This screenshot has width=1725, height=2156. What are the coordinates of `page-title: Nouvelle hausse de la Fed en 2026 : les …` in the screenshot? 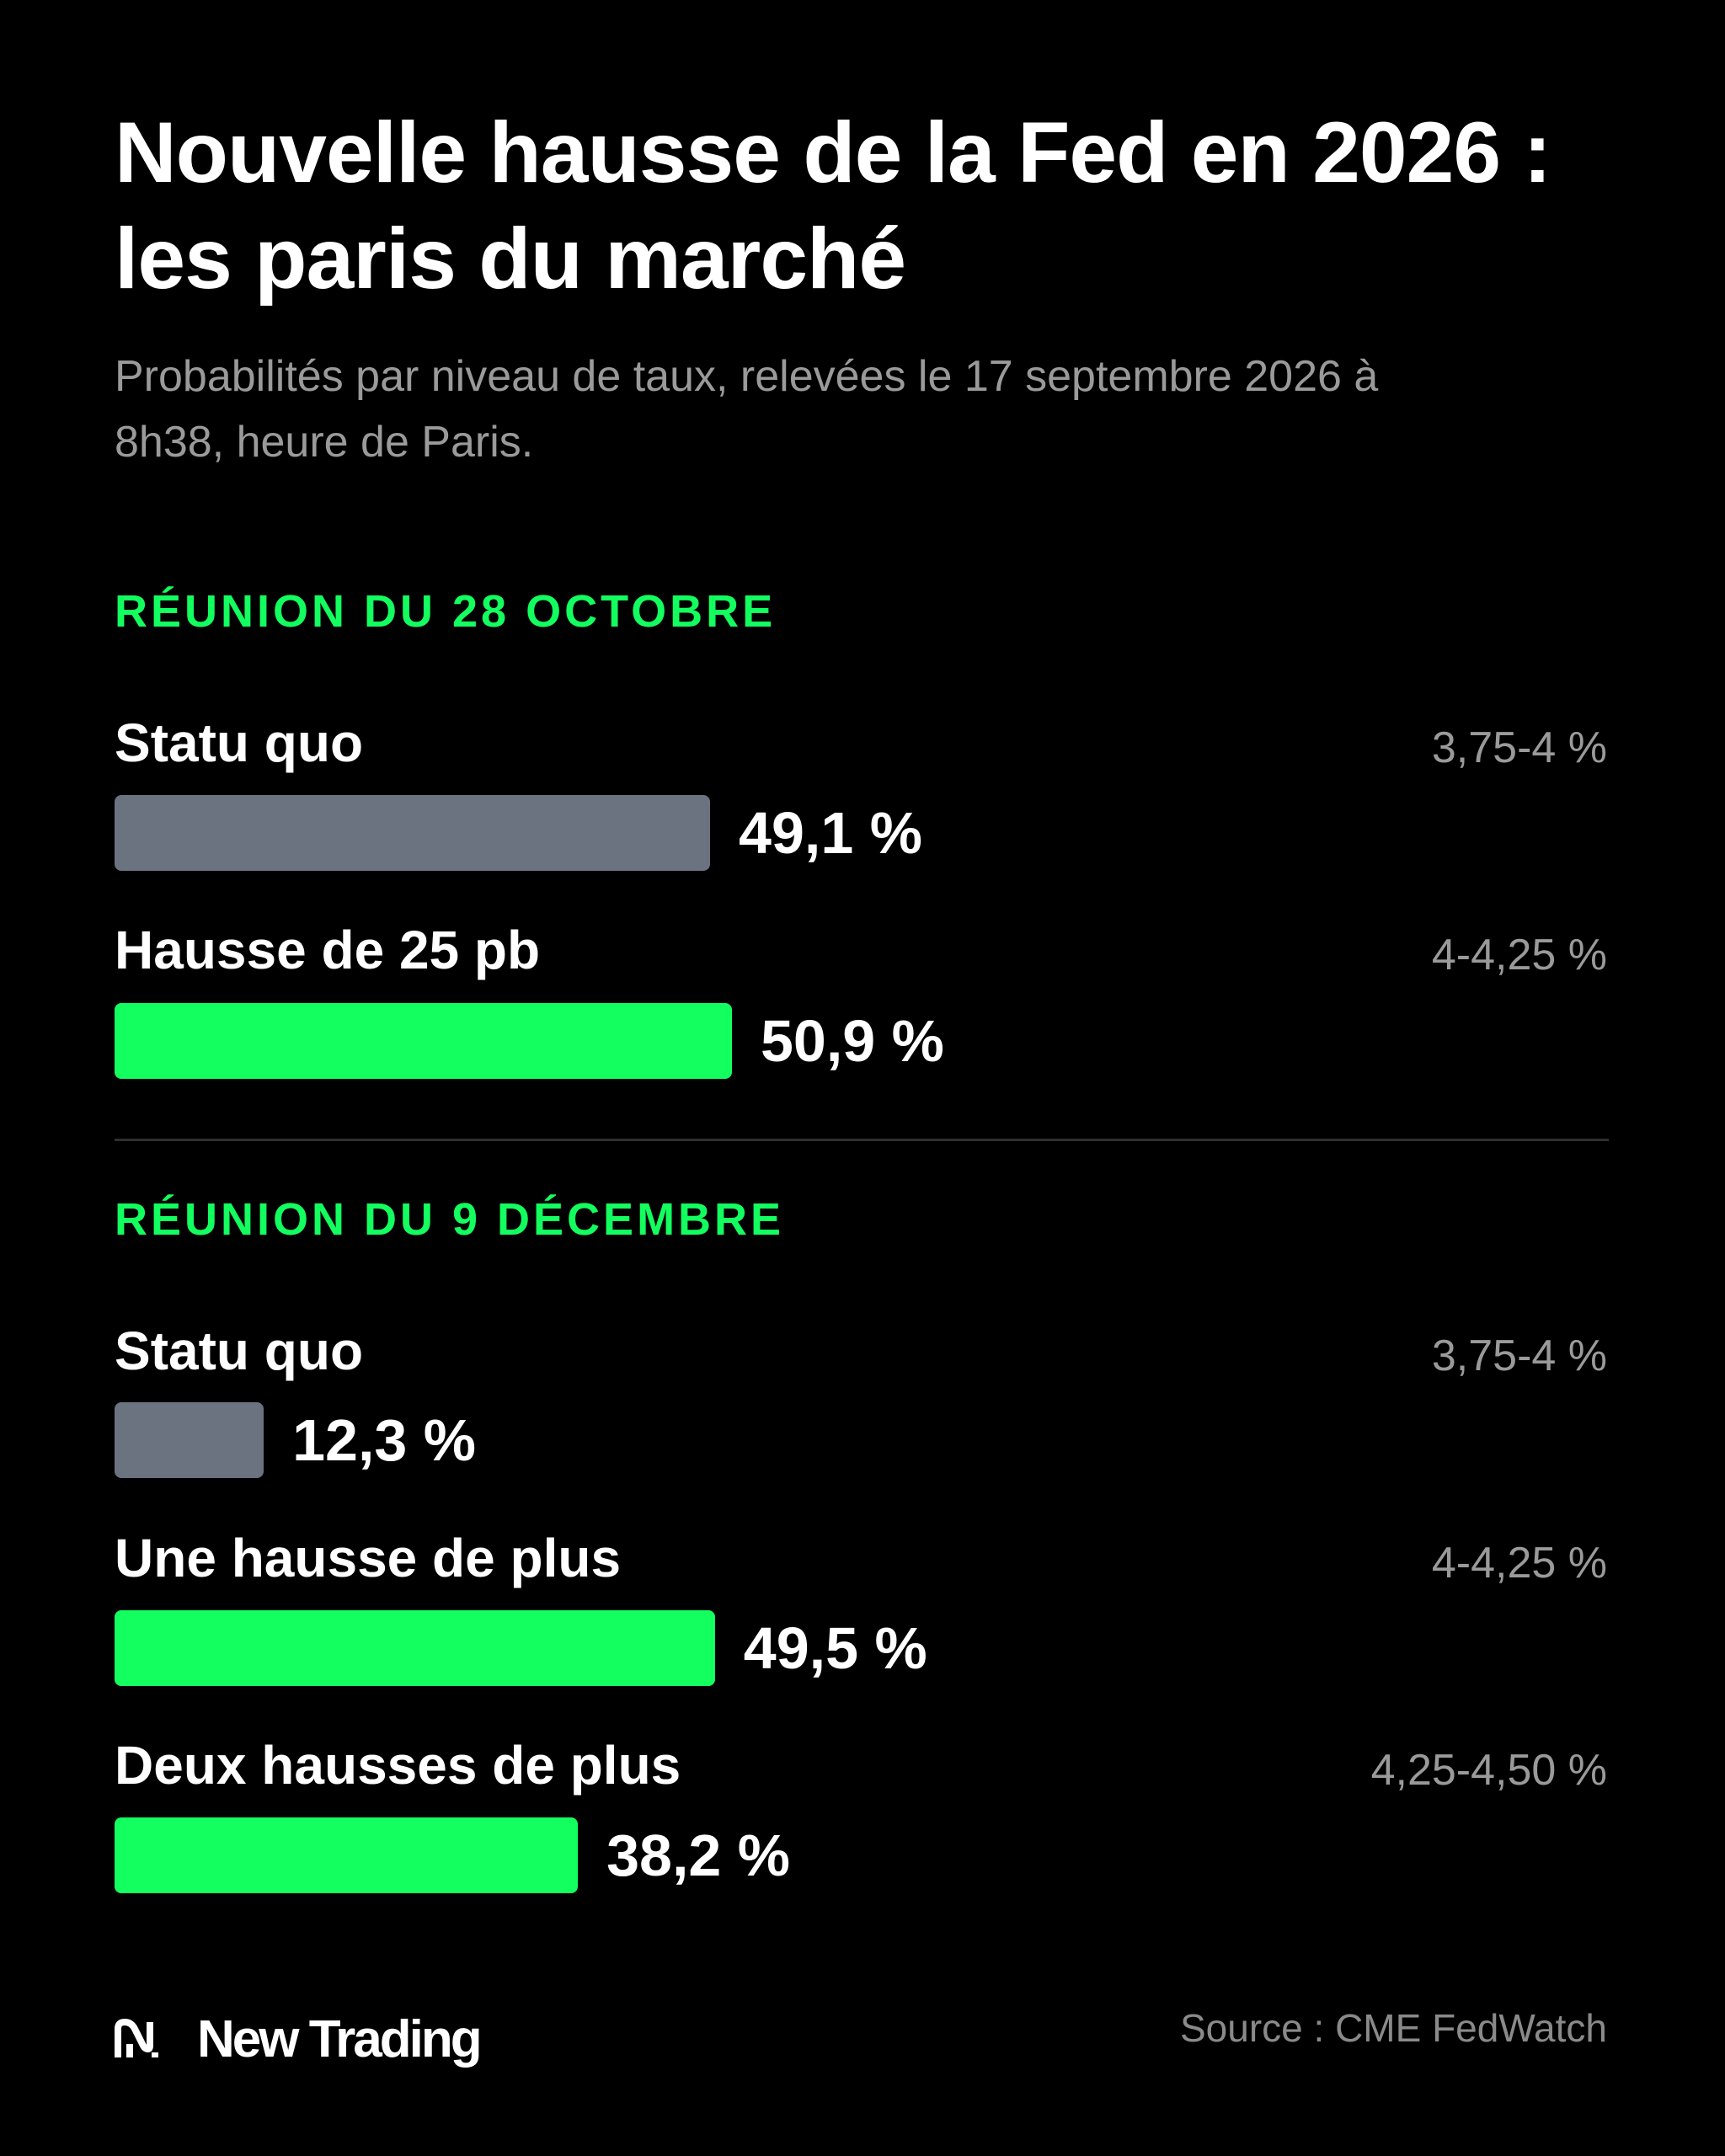 It's located at (873, 205).